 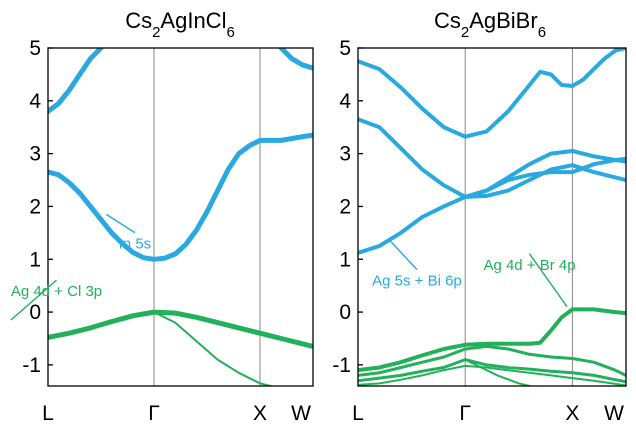 What do you see at coordinates (417, 281) in the screenshot?
I see `annotation-label-0: Ag 5s + Bi 6p` at bounding box center [417, 281].